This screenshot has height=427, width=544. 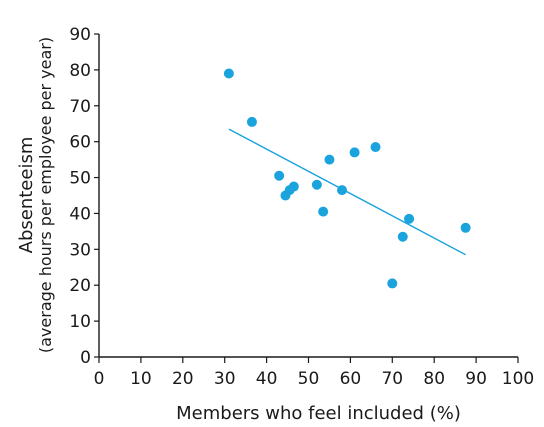 What do you see at coordinates (141, 379) in the screenshot?
I see `x-tick-label: 10` at bounding box center [141, 379].